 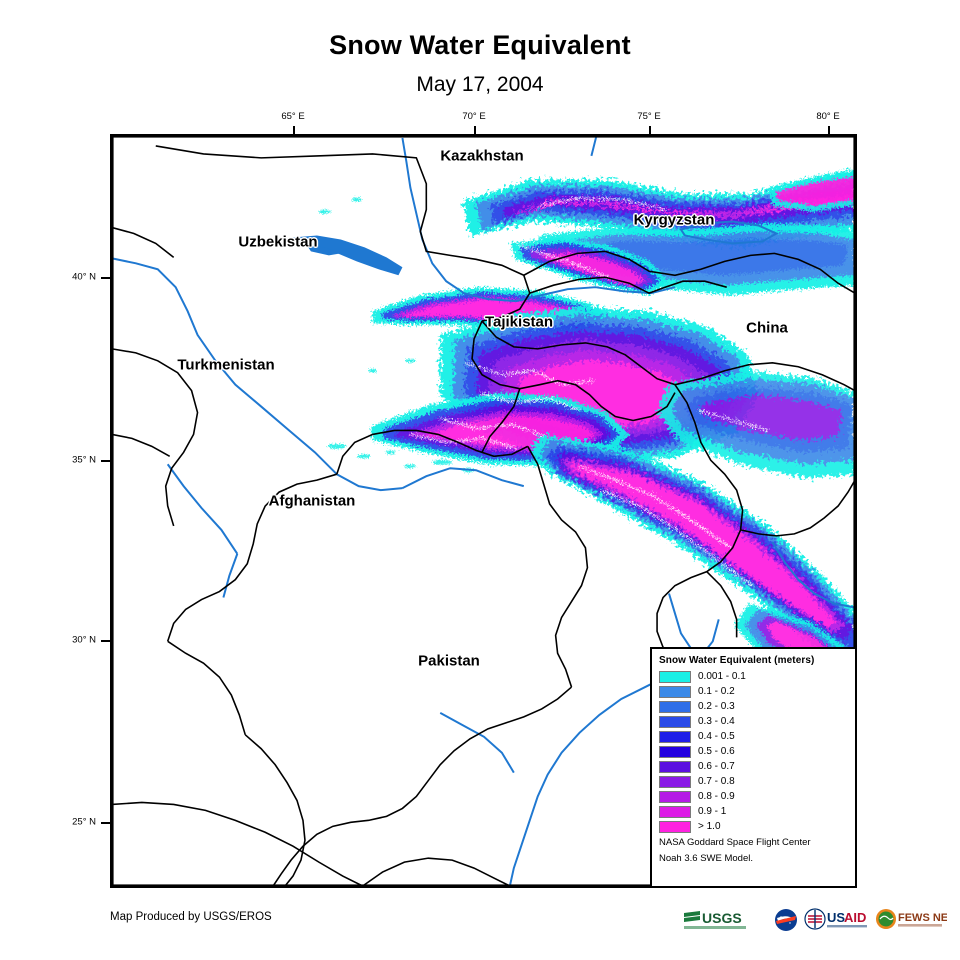 I want to click on legend-label: 0.5 - 0.6, so click(x=716, y=751).